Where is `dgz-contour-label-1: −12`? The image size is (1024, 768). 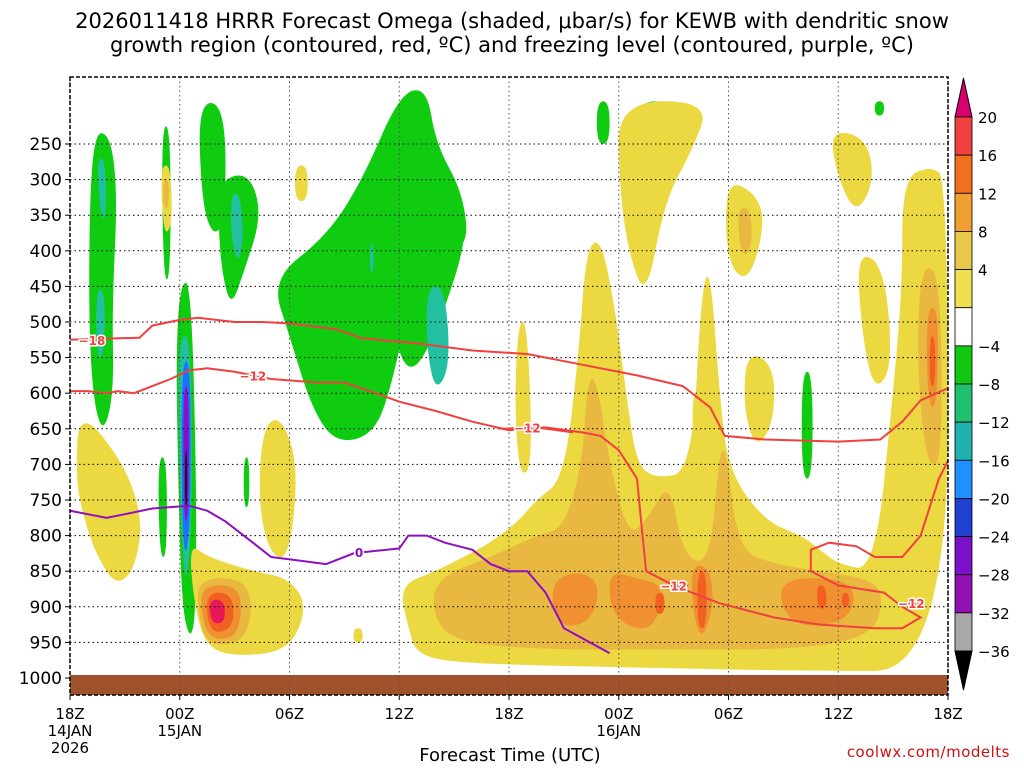 dgz-contour-label-1: −12 is located at coordinates (253, 376).